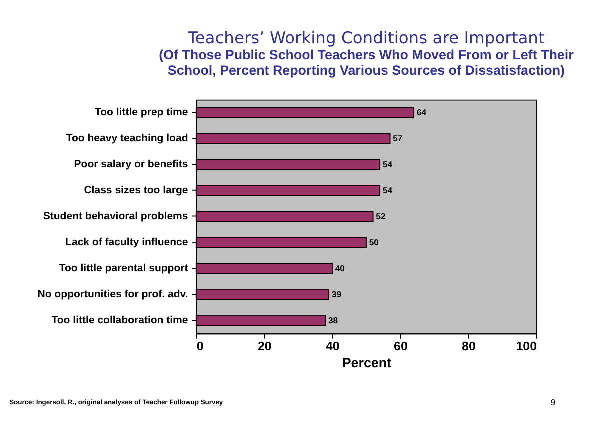 The height and width of the screenshot is (447, 594). I want to click on x-axis-title: Percent, so click(367, 363).